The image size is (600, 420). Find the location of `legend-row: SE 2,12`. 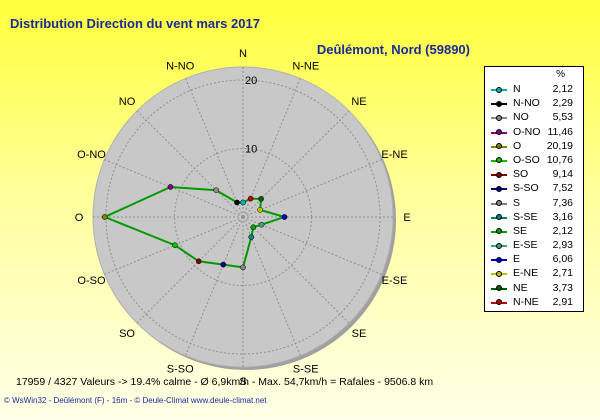

legend-row: SE 2,12 is located at coordinates (534, 232).